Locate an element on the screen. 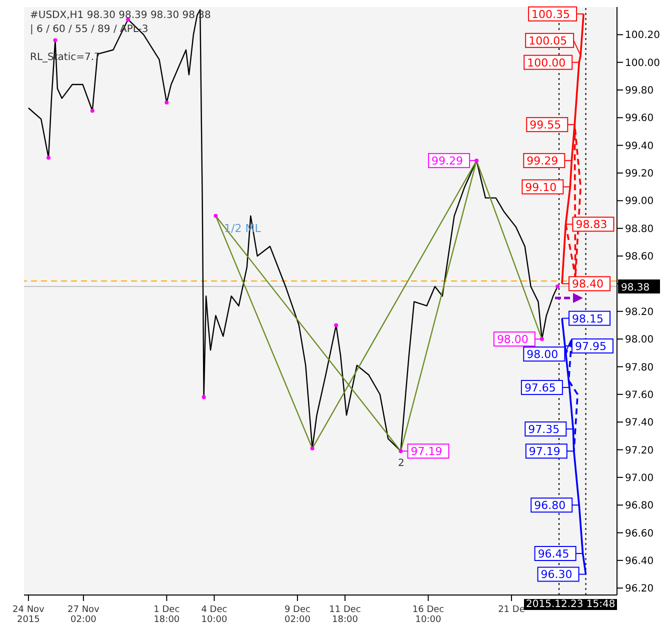  x-tick-label: 27 Nov 02:00 is located at coordinates (84, 615).